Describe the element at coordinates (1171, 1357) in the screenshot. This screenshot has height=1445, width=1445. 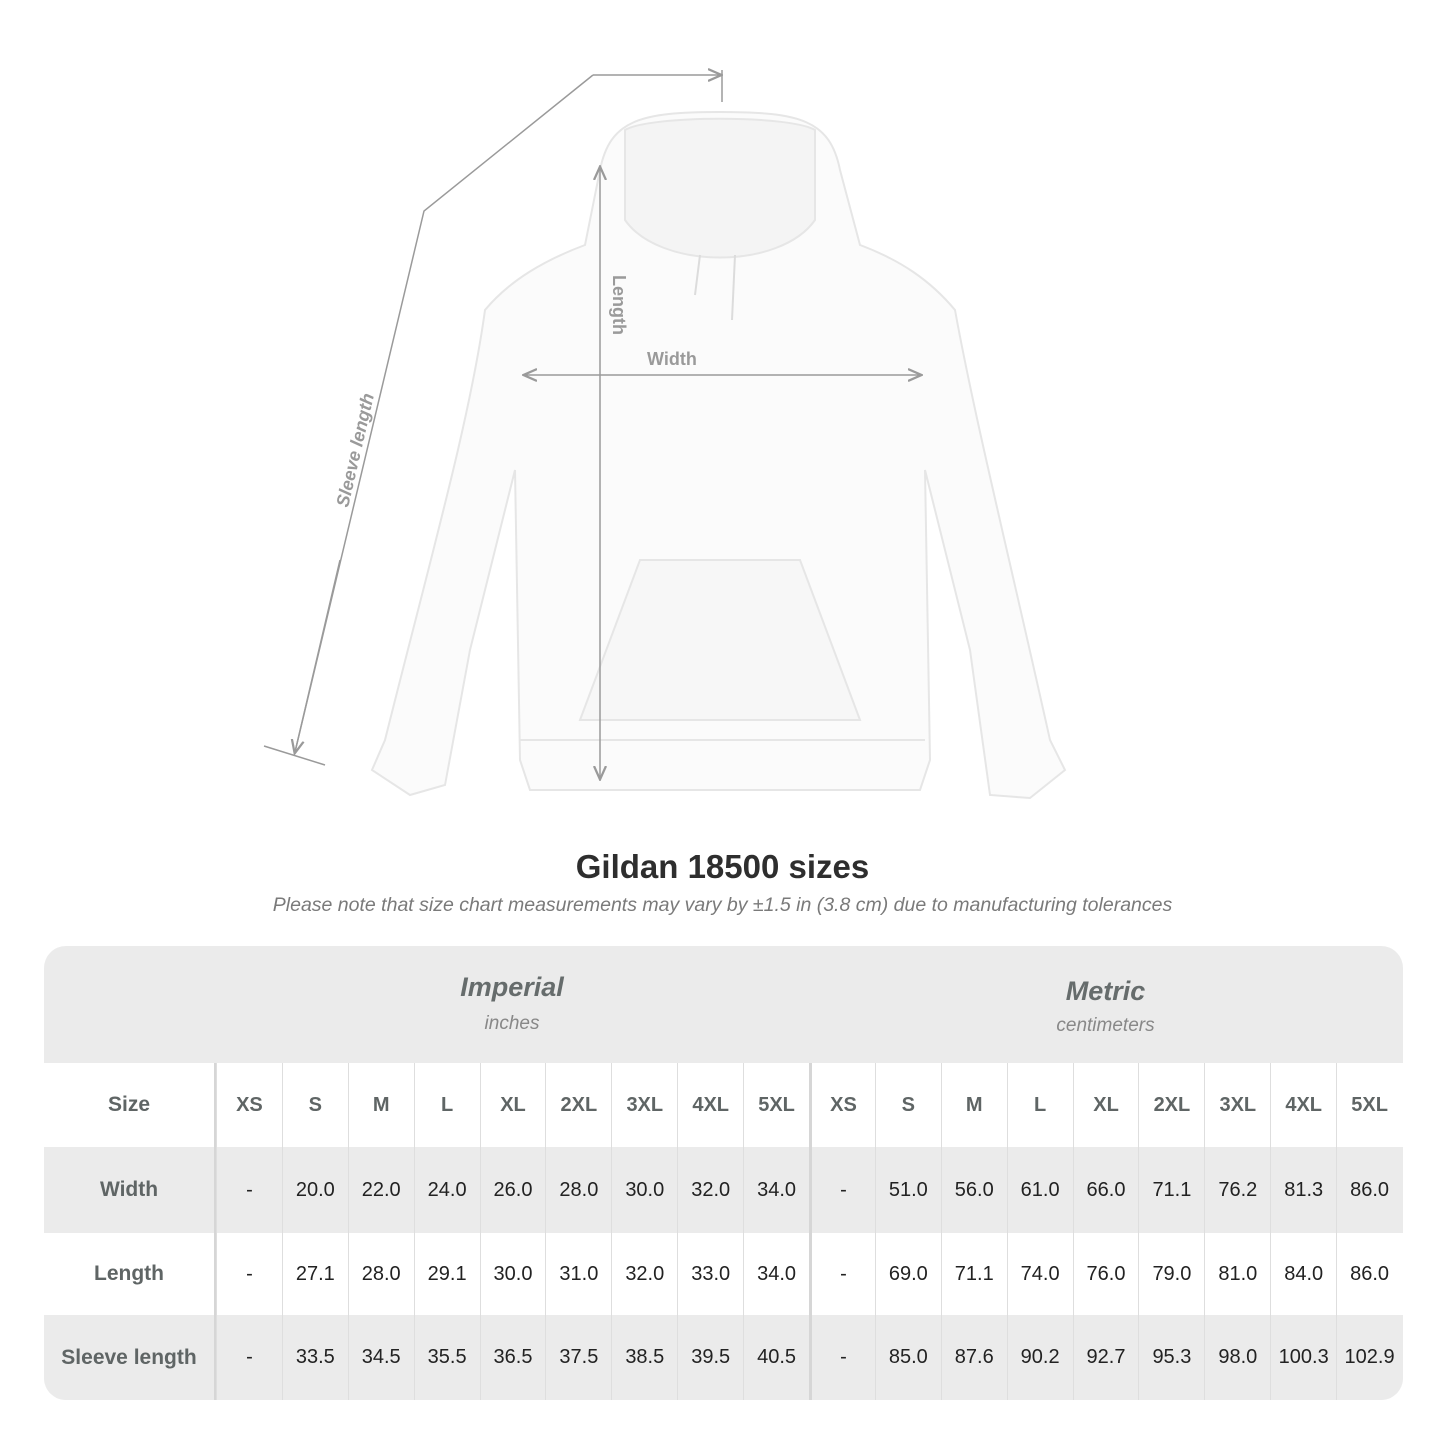
I see `metric-value-cell: 95.3` at that location.